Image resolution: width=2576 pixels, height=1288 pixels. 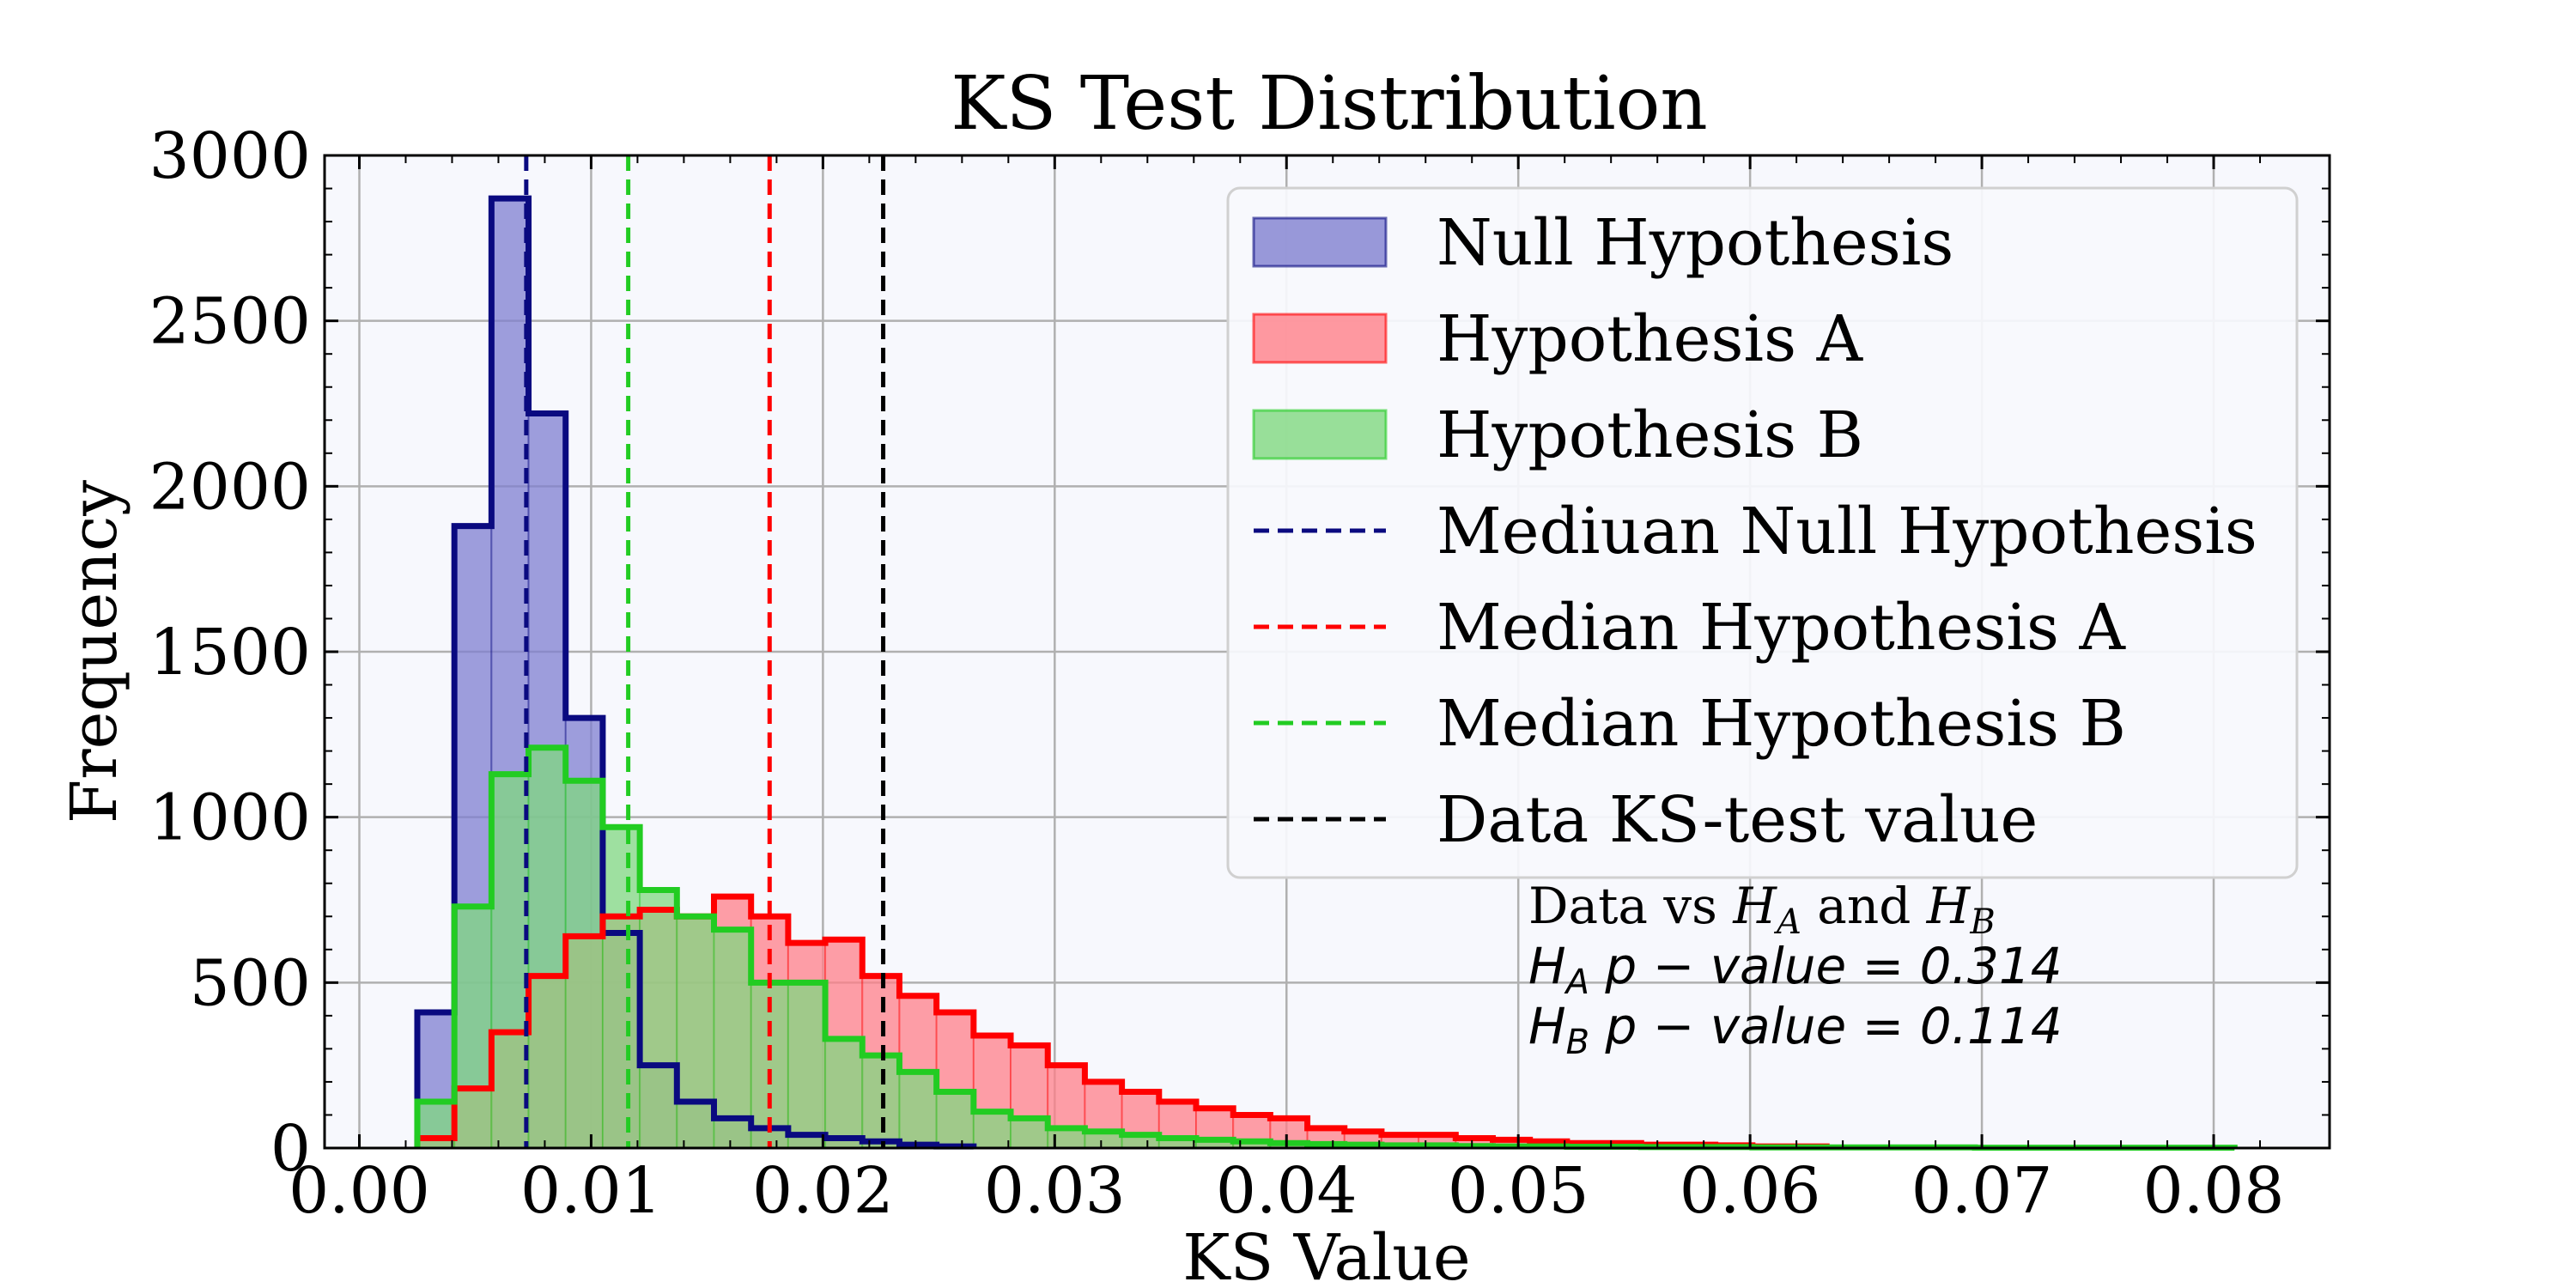 I want to click on y-tick-label: 2000, so click(x=230, y=487).